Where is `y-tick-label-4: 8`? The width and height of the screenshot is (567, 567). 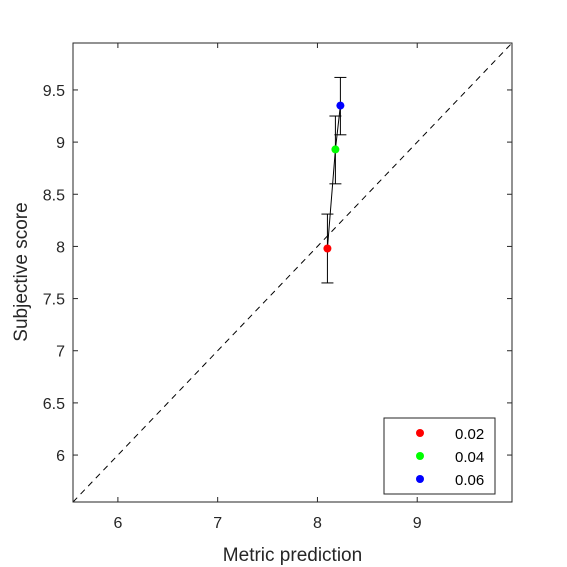 y-tick-label-4: 8 is located at coordinates (60, 247).